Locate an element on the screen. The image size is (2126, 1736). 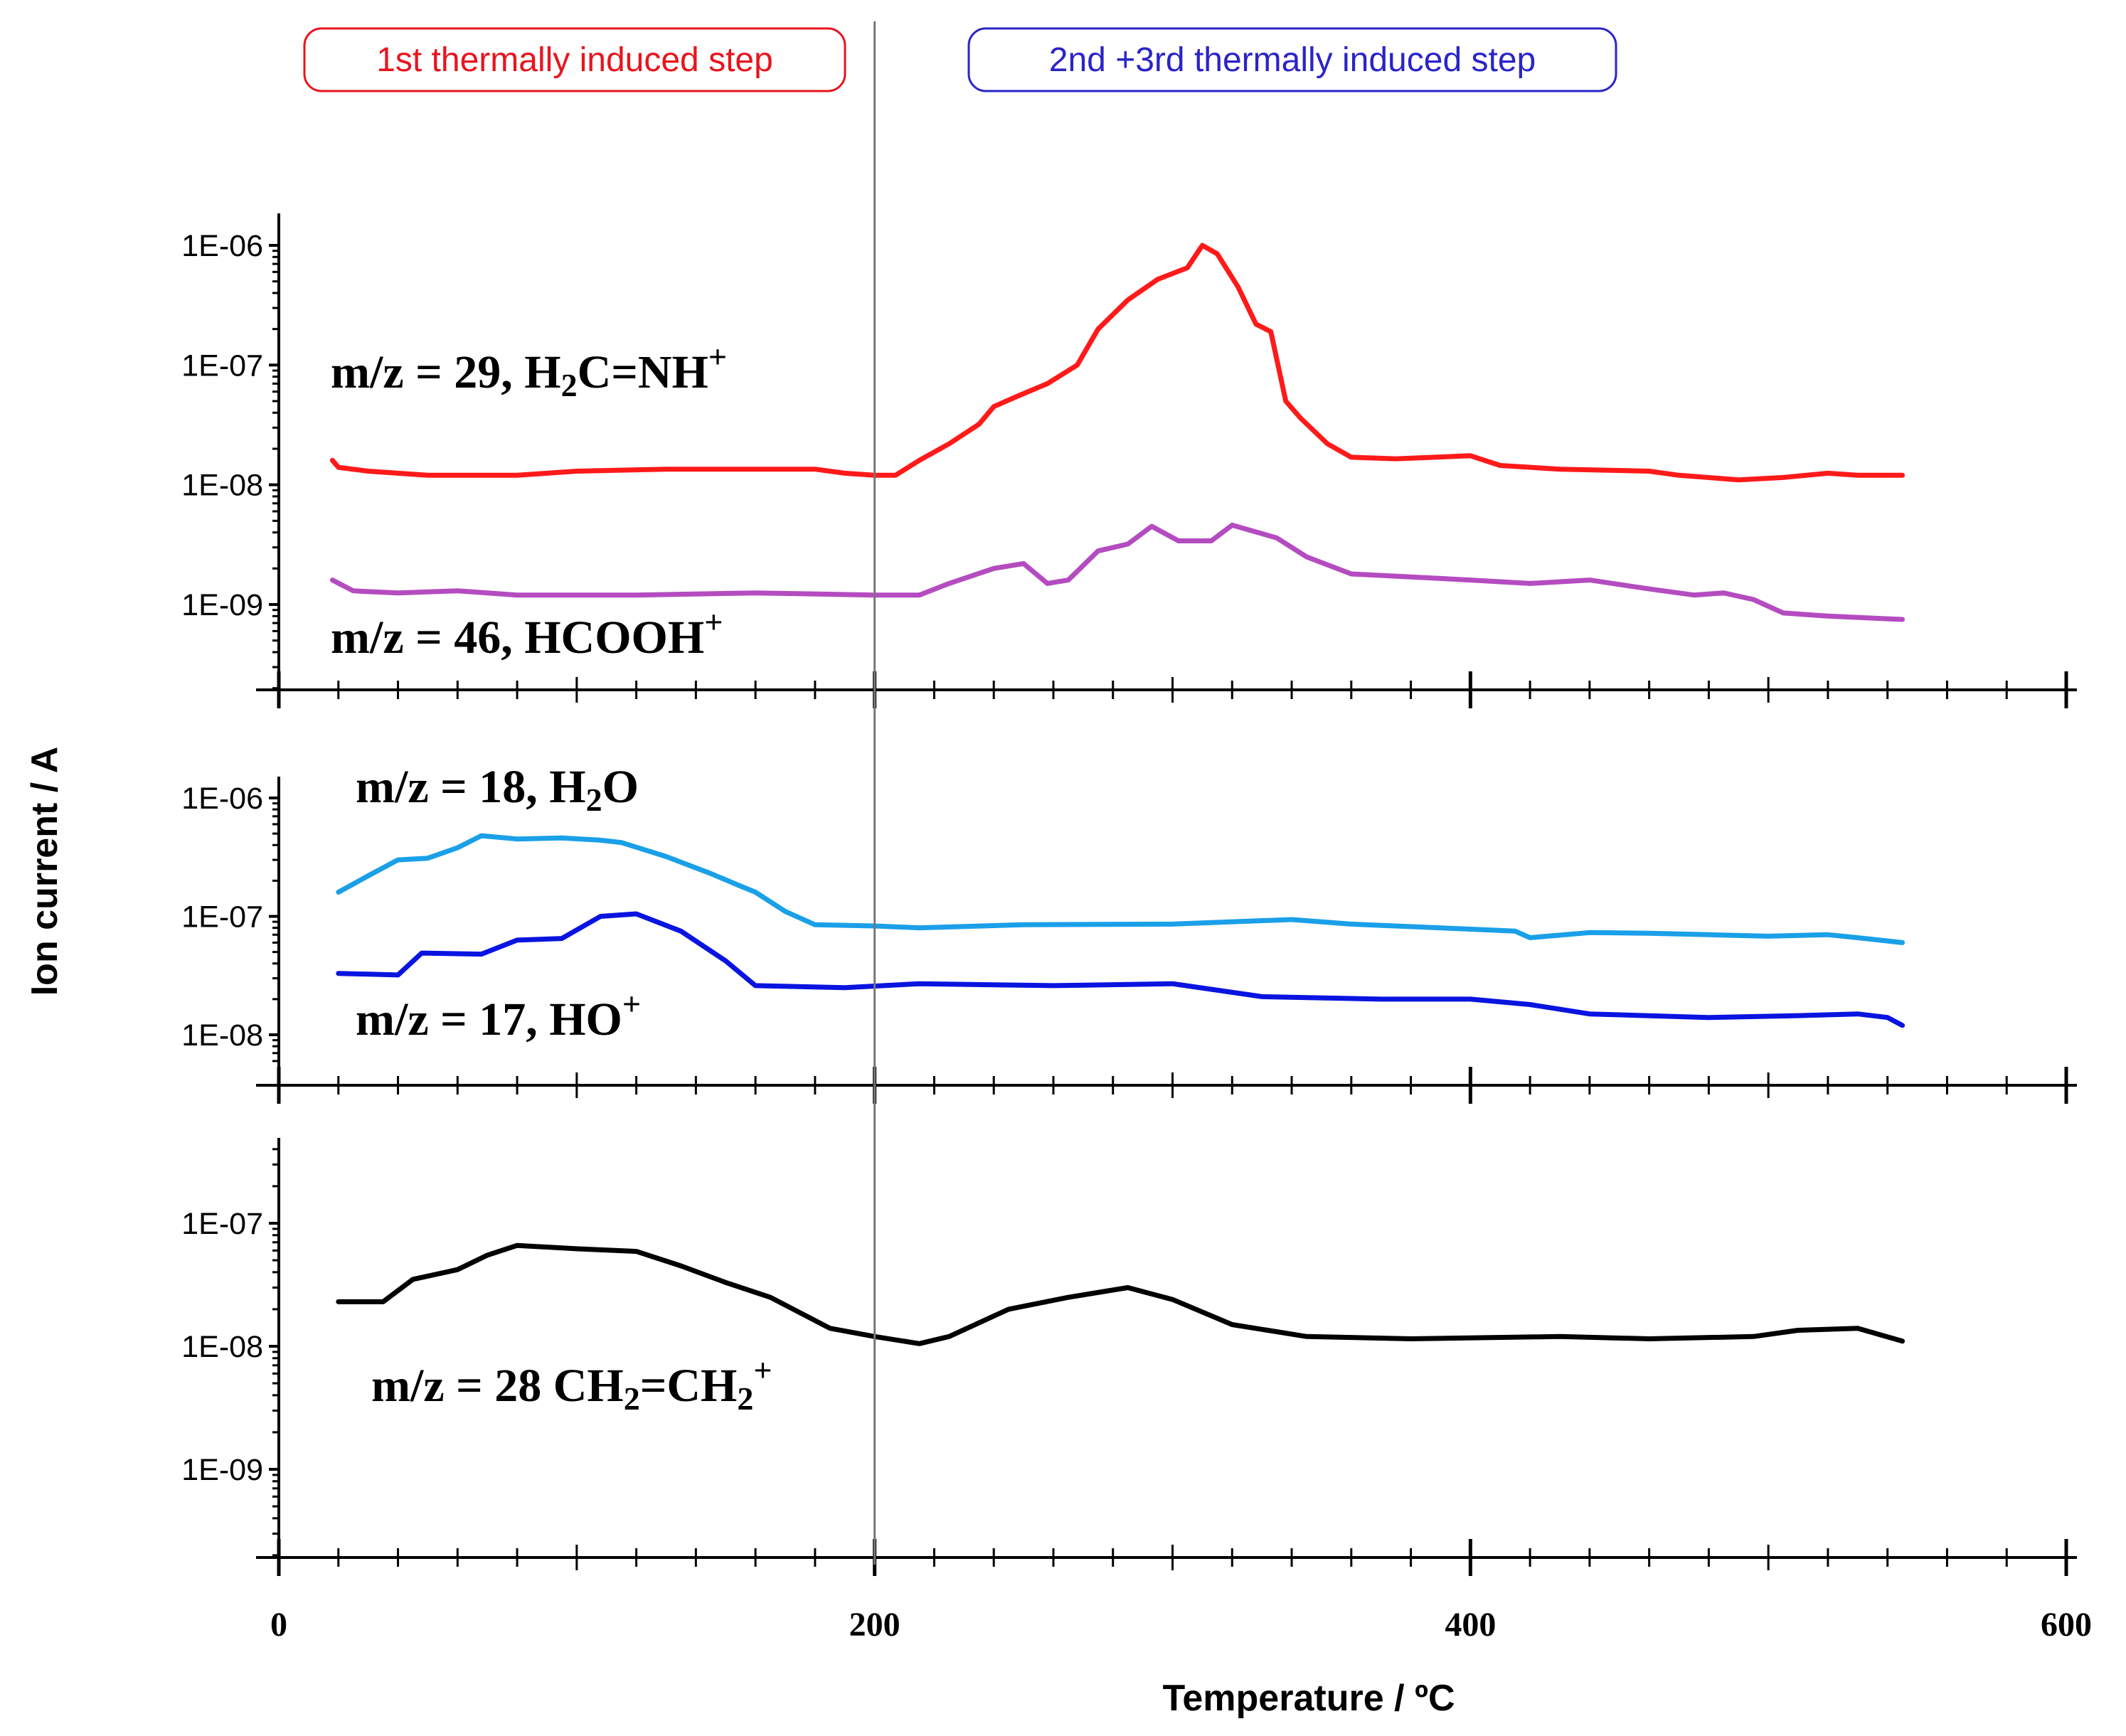
step1-label: 1st thermally induced step is located at coordinates (574, 60).